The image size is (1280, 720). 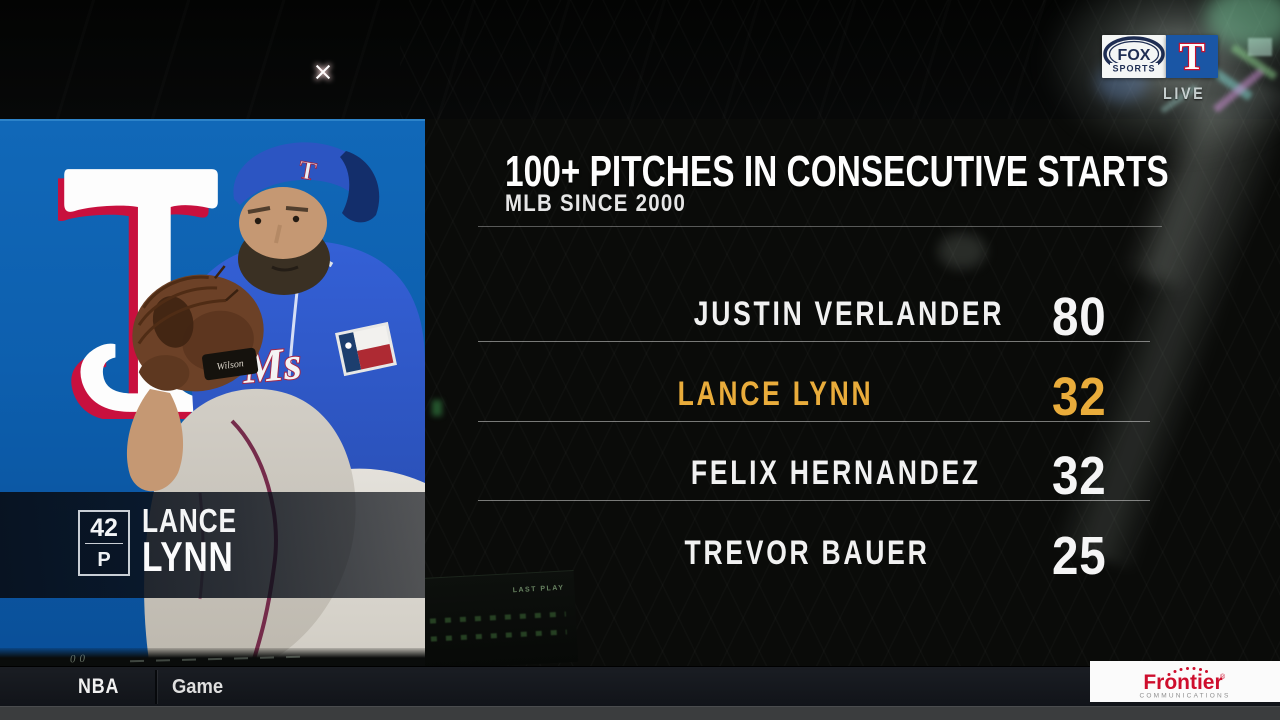 What do you see at coordinates (538, 589) in the screenshot?
I see `scoreboard-label: LAST PLAY` at bounding box center [538, 589].